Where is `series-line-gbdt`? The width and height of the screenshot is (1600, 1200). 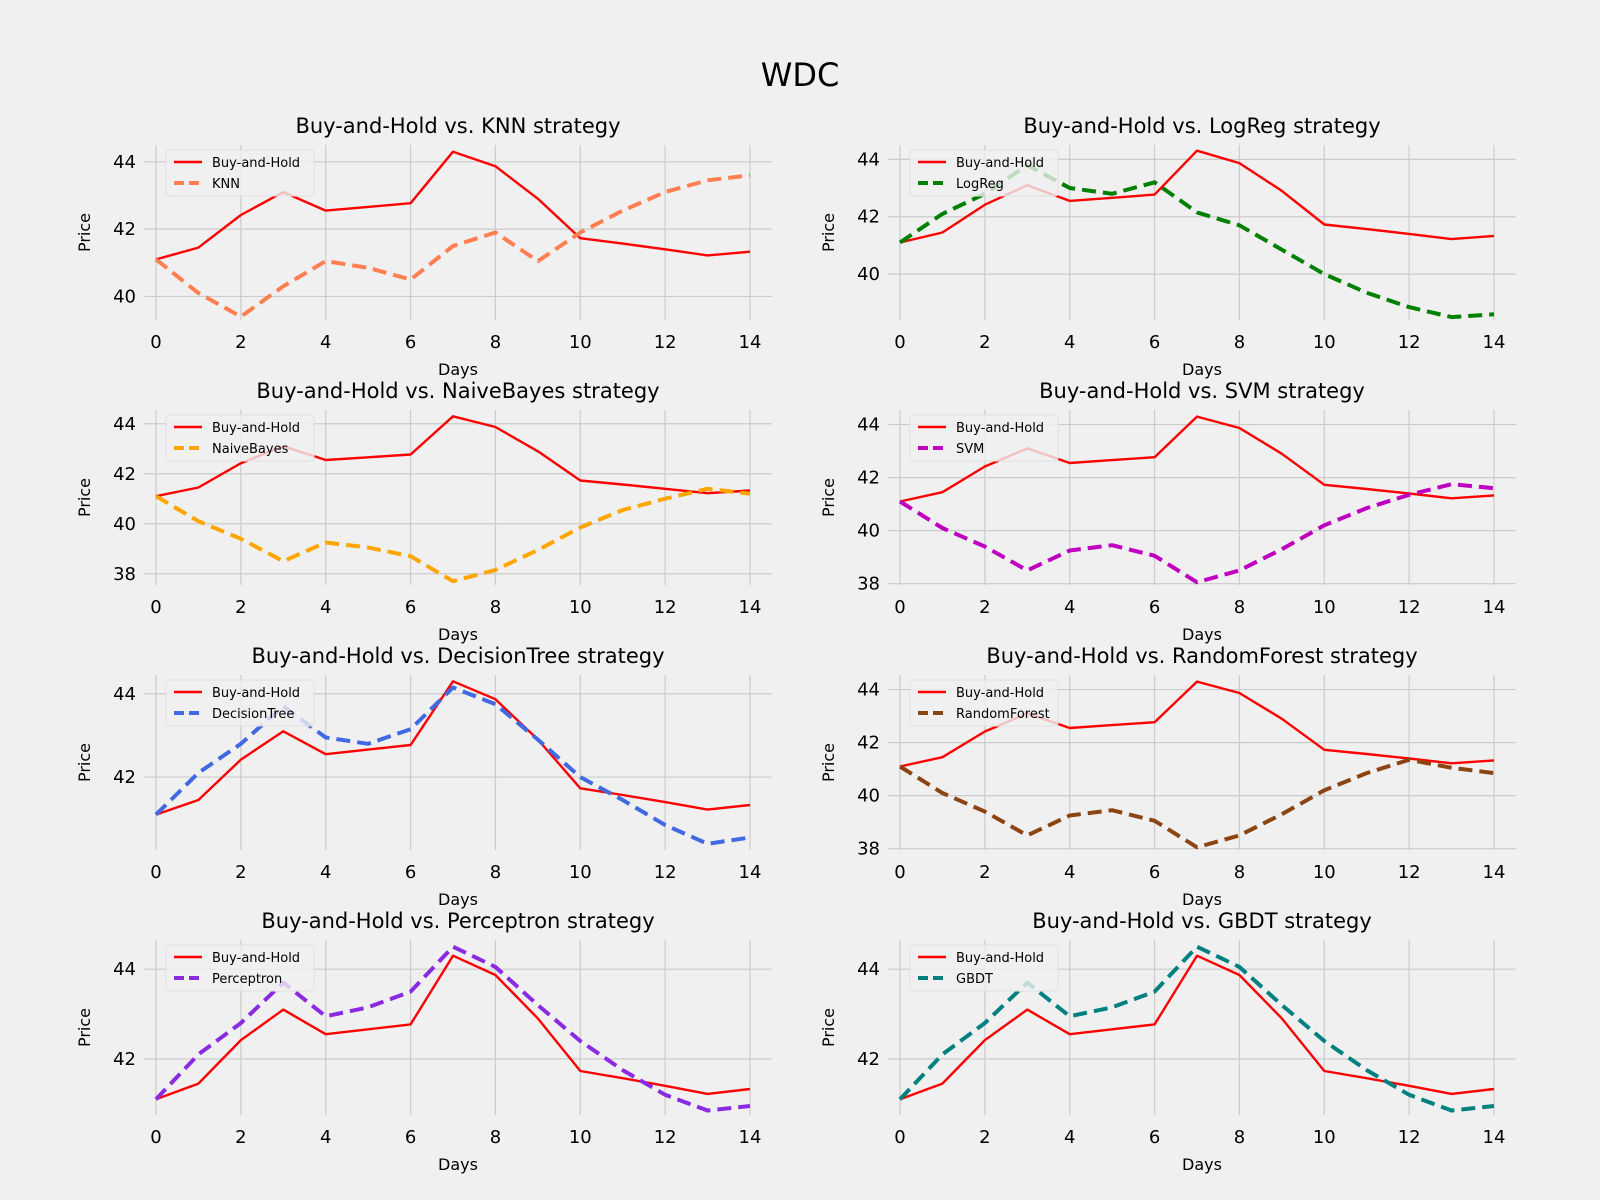
series-line-gbdt is located at coordinates (1196, 1028).